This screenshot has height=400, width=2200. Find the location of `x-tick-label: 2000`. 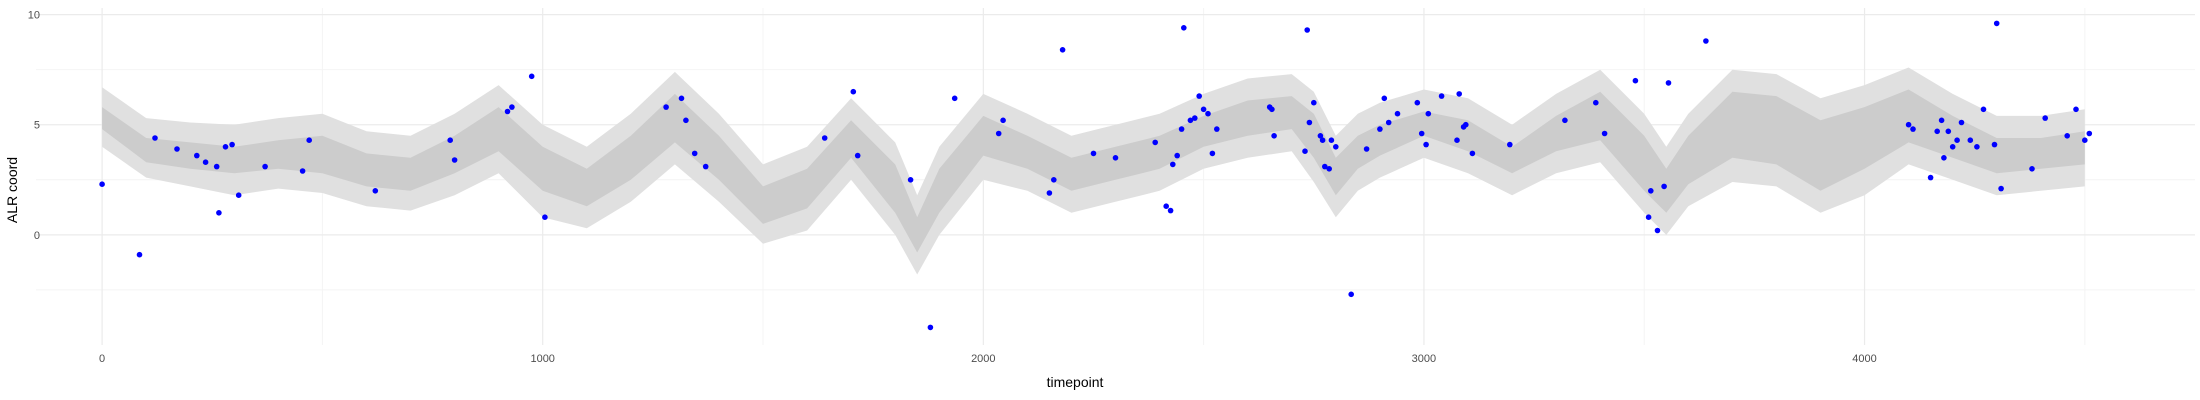

x-tick-label: 2000 is located at coordinates (983, 359).